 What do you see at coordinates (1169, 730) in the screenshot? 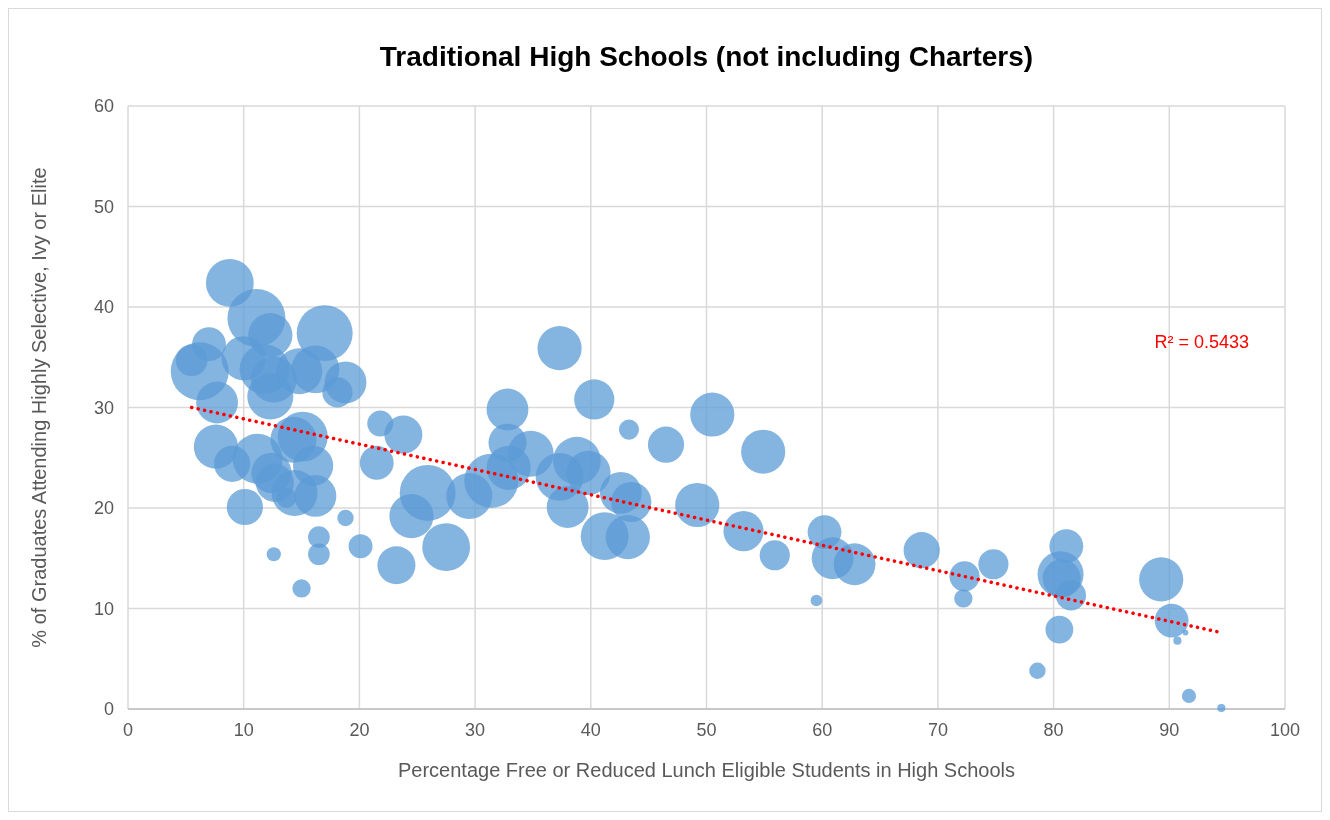
I see `x-tick-label: 90` at bounding box center [1169, 730].